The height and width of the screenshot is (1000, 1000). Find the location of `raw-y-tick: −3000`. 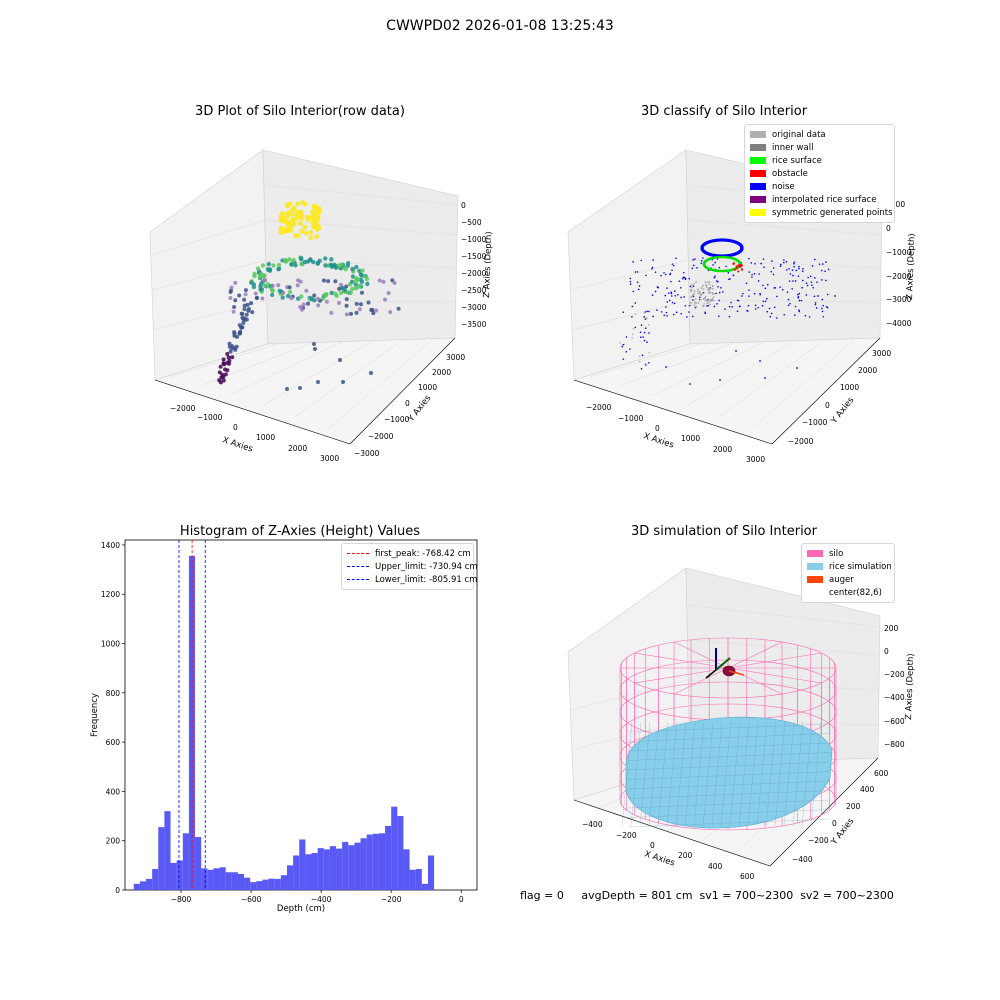

raw-y-tick: −3000 is located at coordinates (367, 453).